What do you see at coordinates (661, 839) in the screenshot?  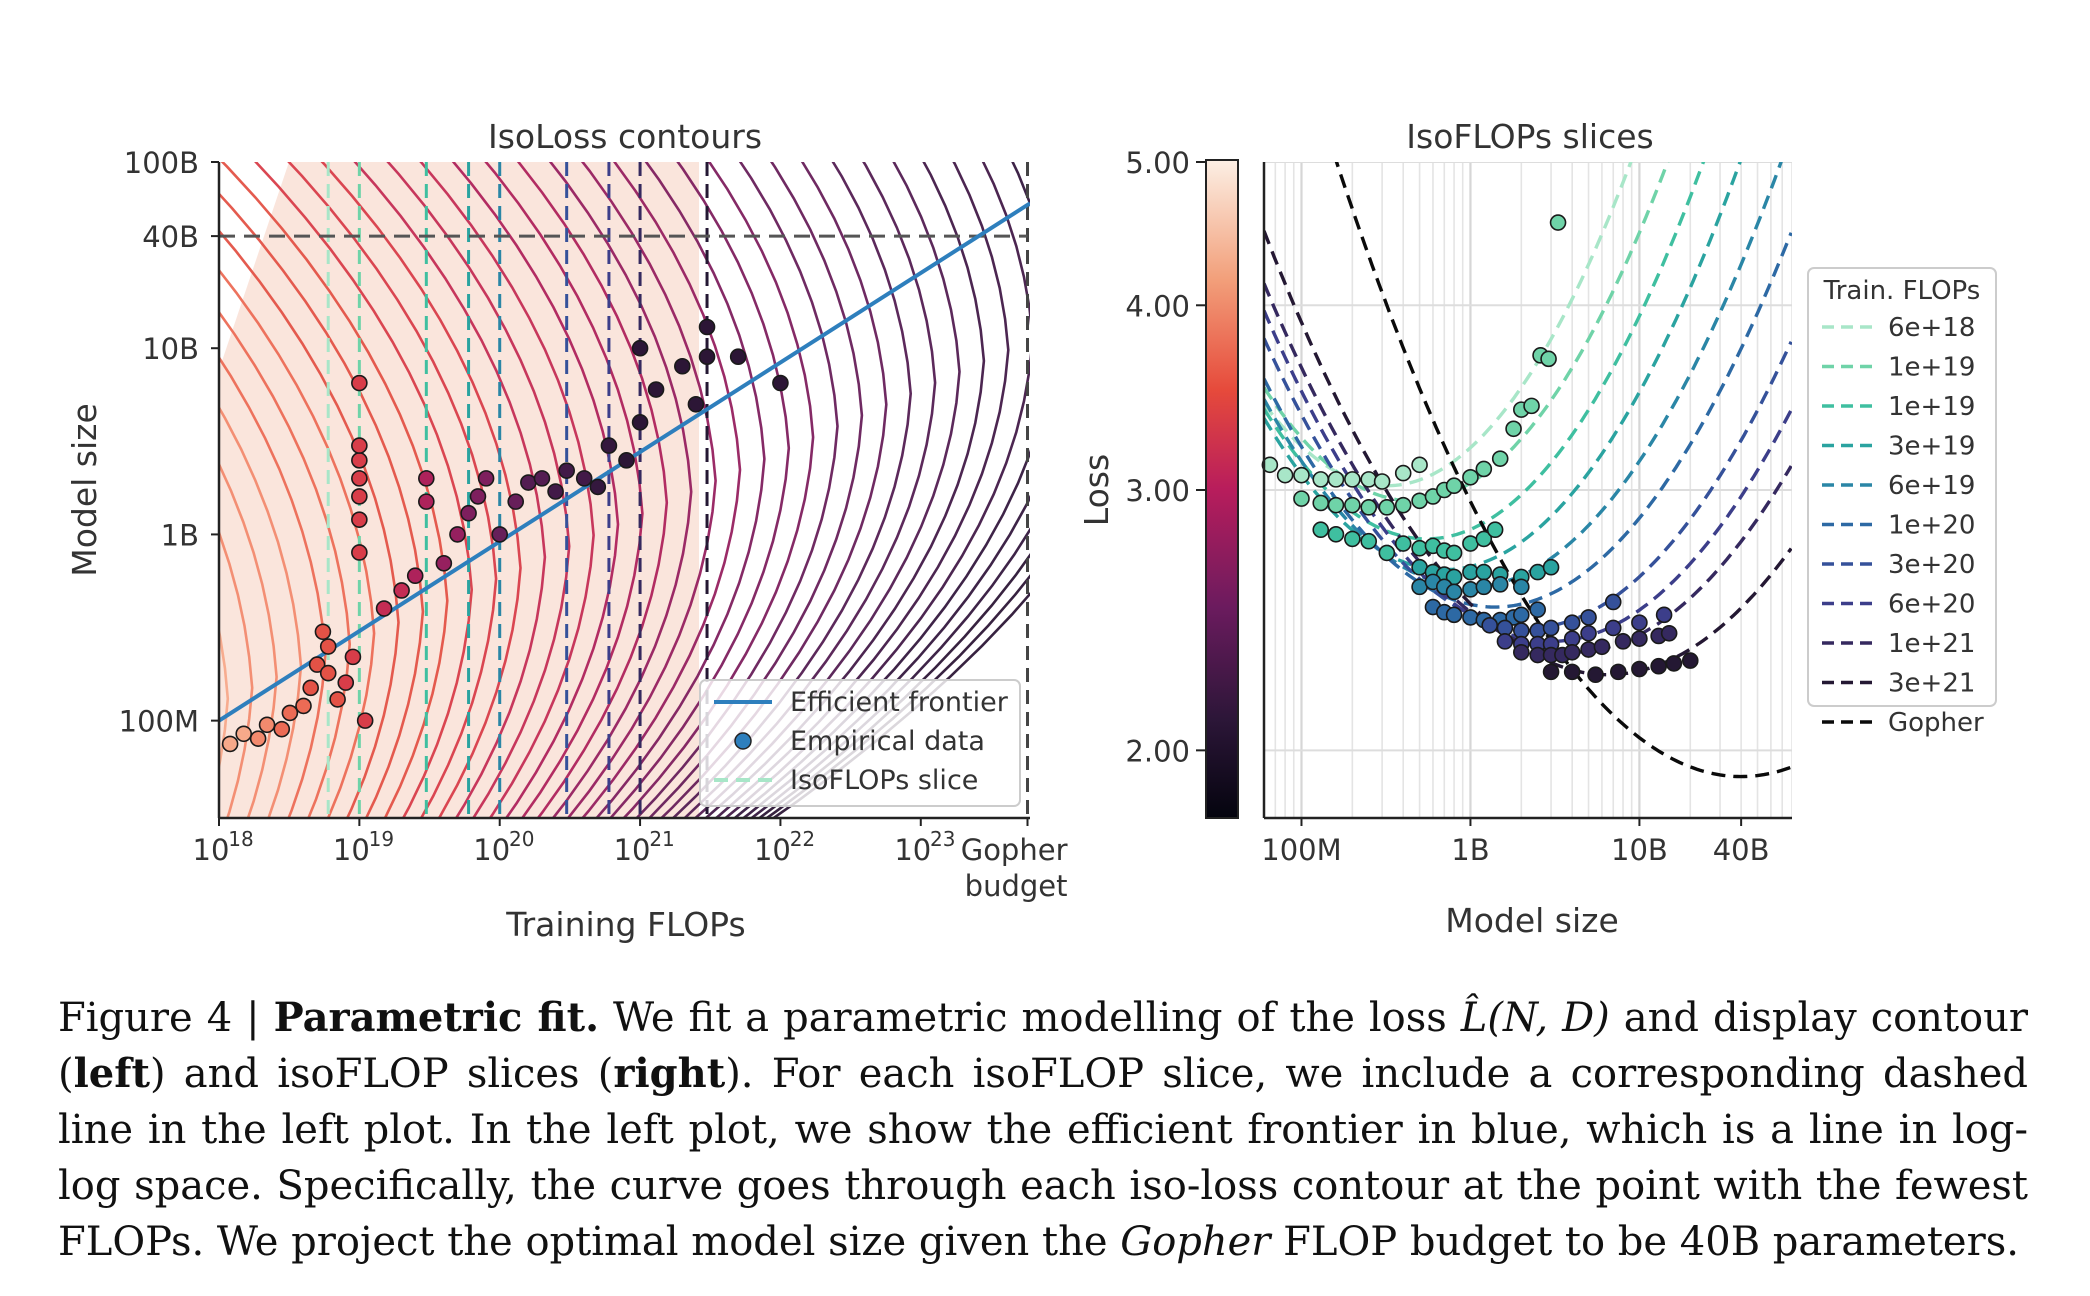 I see `x-tick-exponent: 21` at bounding box center [661, 839].